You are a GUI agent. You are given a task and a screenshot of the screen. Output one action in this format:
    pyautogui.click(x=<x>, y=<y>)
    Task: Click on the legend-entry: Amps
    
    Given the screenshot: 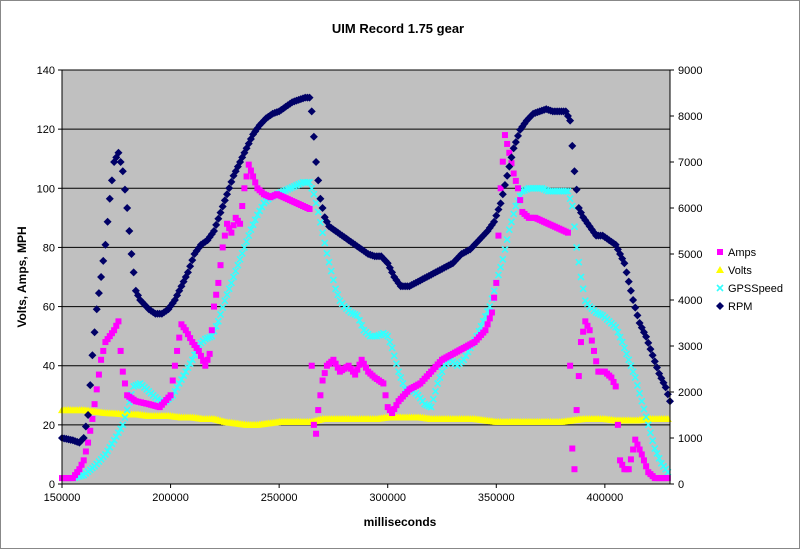 What is the action you would take?
    pyautogui.click(x=742, y=253)
    